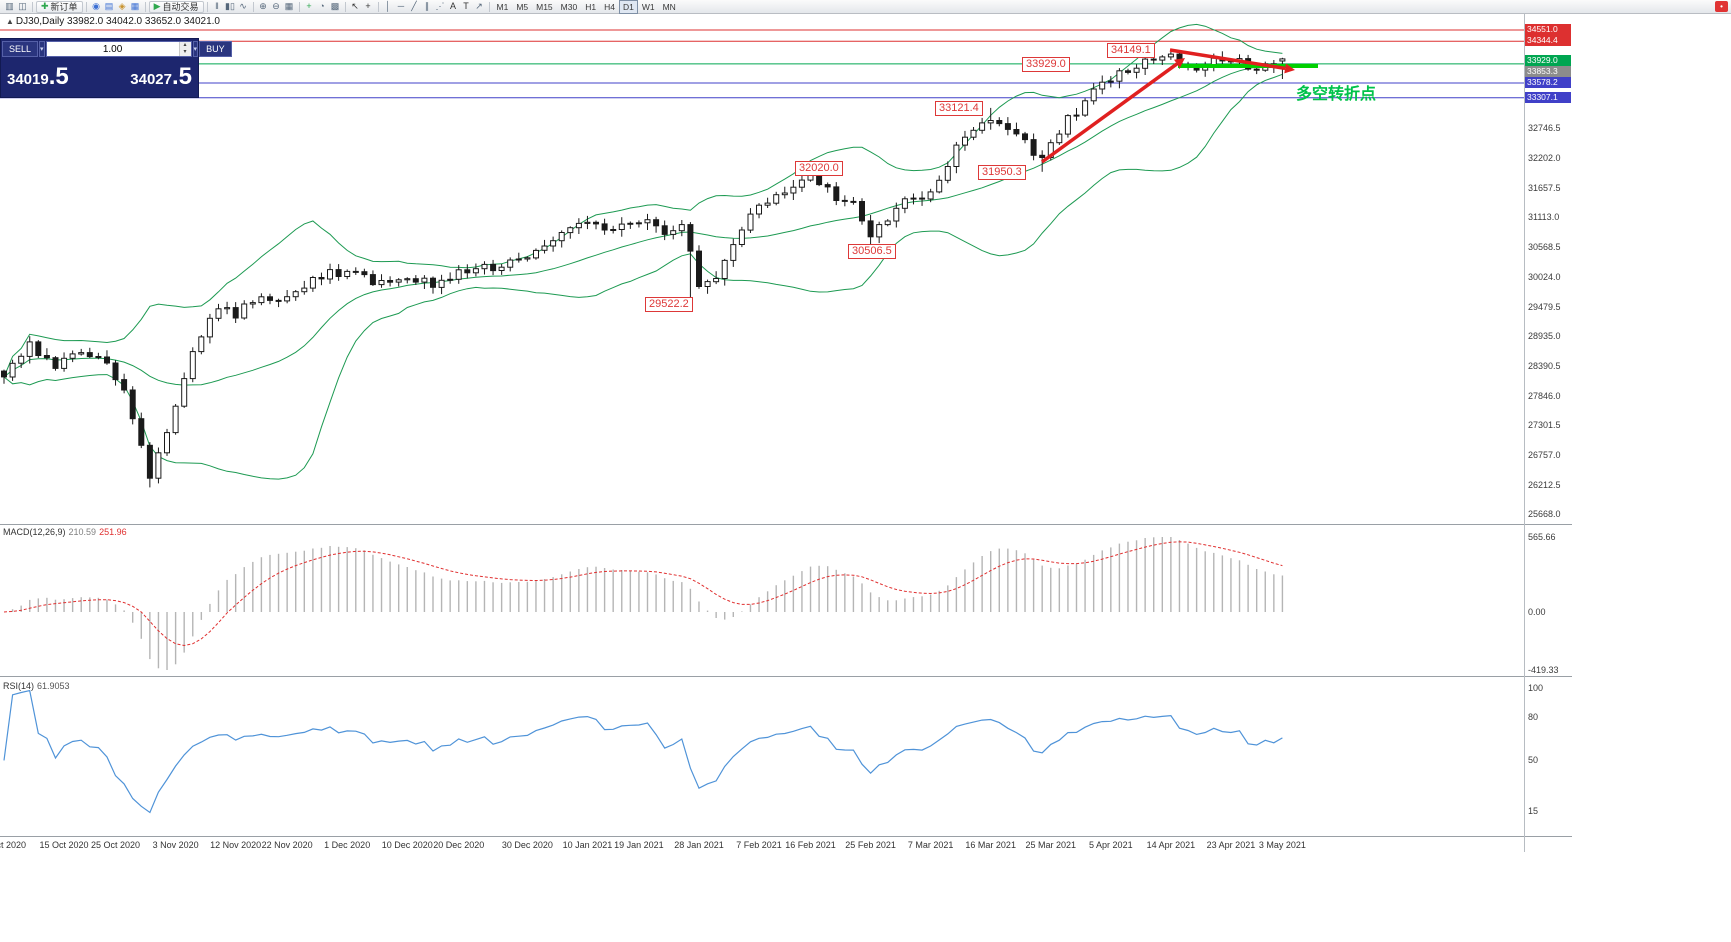  I want to click on rsi-indicator-label: RSI(14) 61.9053, so click(36, 686).